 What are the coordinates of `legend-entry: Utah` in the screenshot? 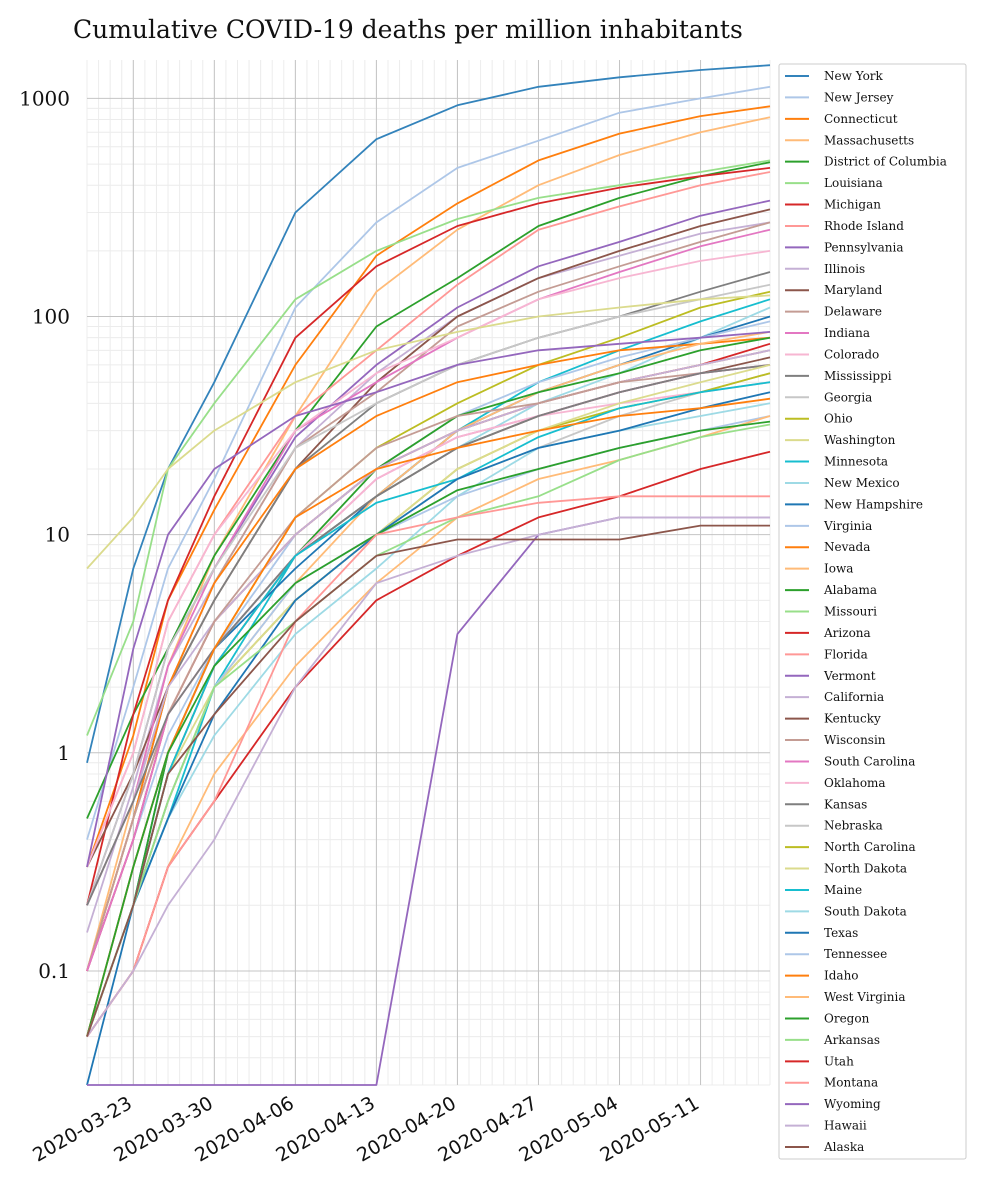 It's located at (839, 1061).